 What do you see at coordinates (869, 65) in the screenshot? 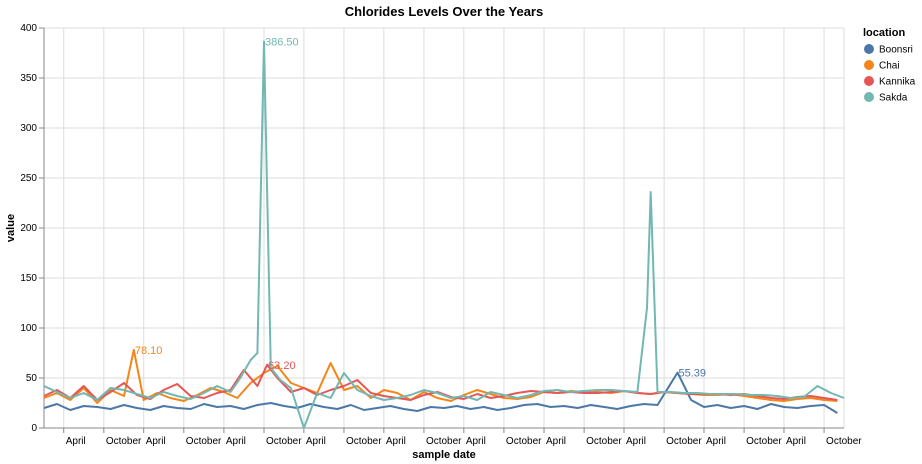
I see `legend-swatch-chai` at bounding box center [869, 65].